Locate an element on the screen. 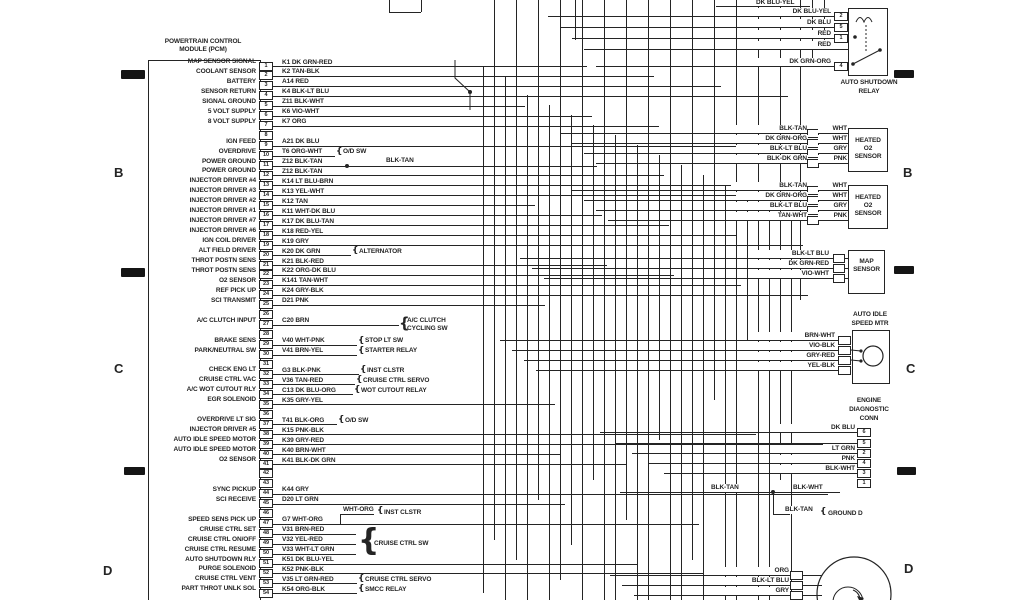 This screenshot has height=600, width=1024. pin-function-label: INJECTOR DRIVER #6 is located at coordinates (222, 231).